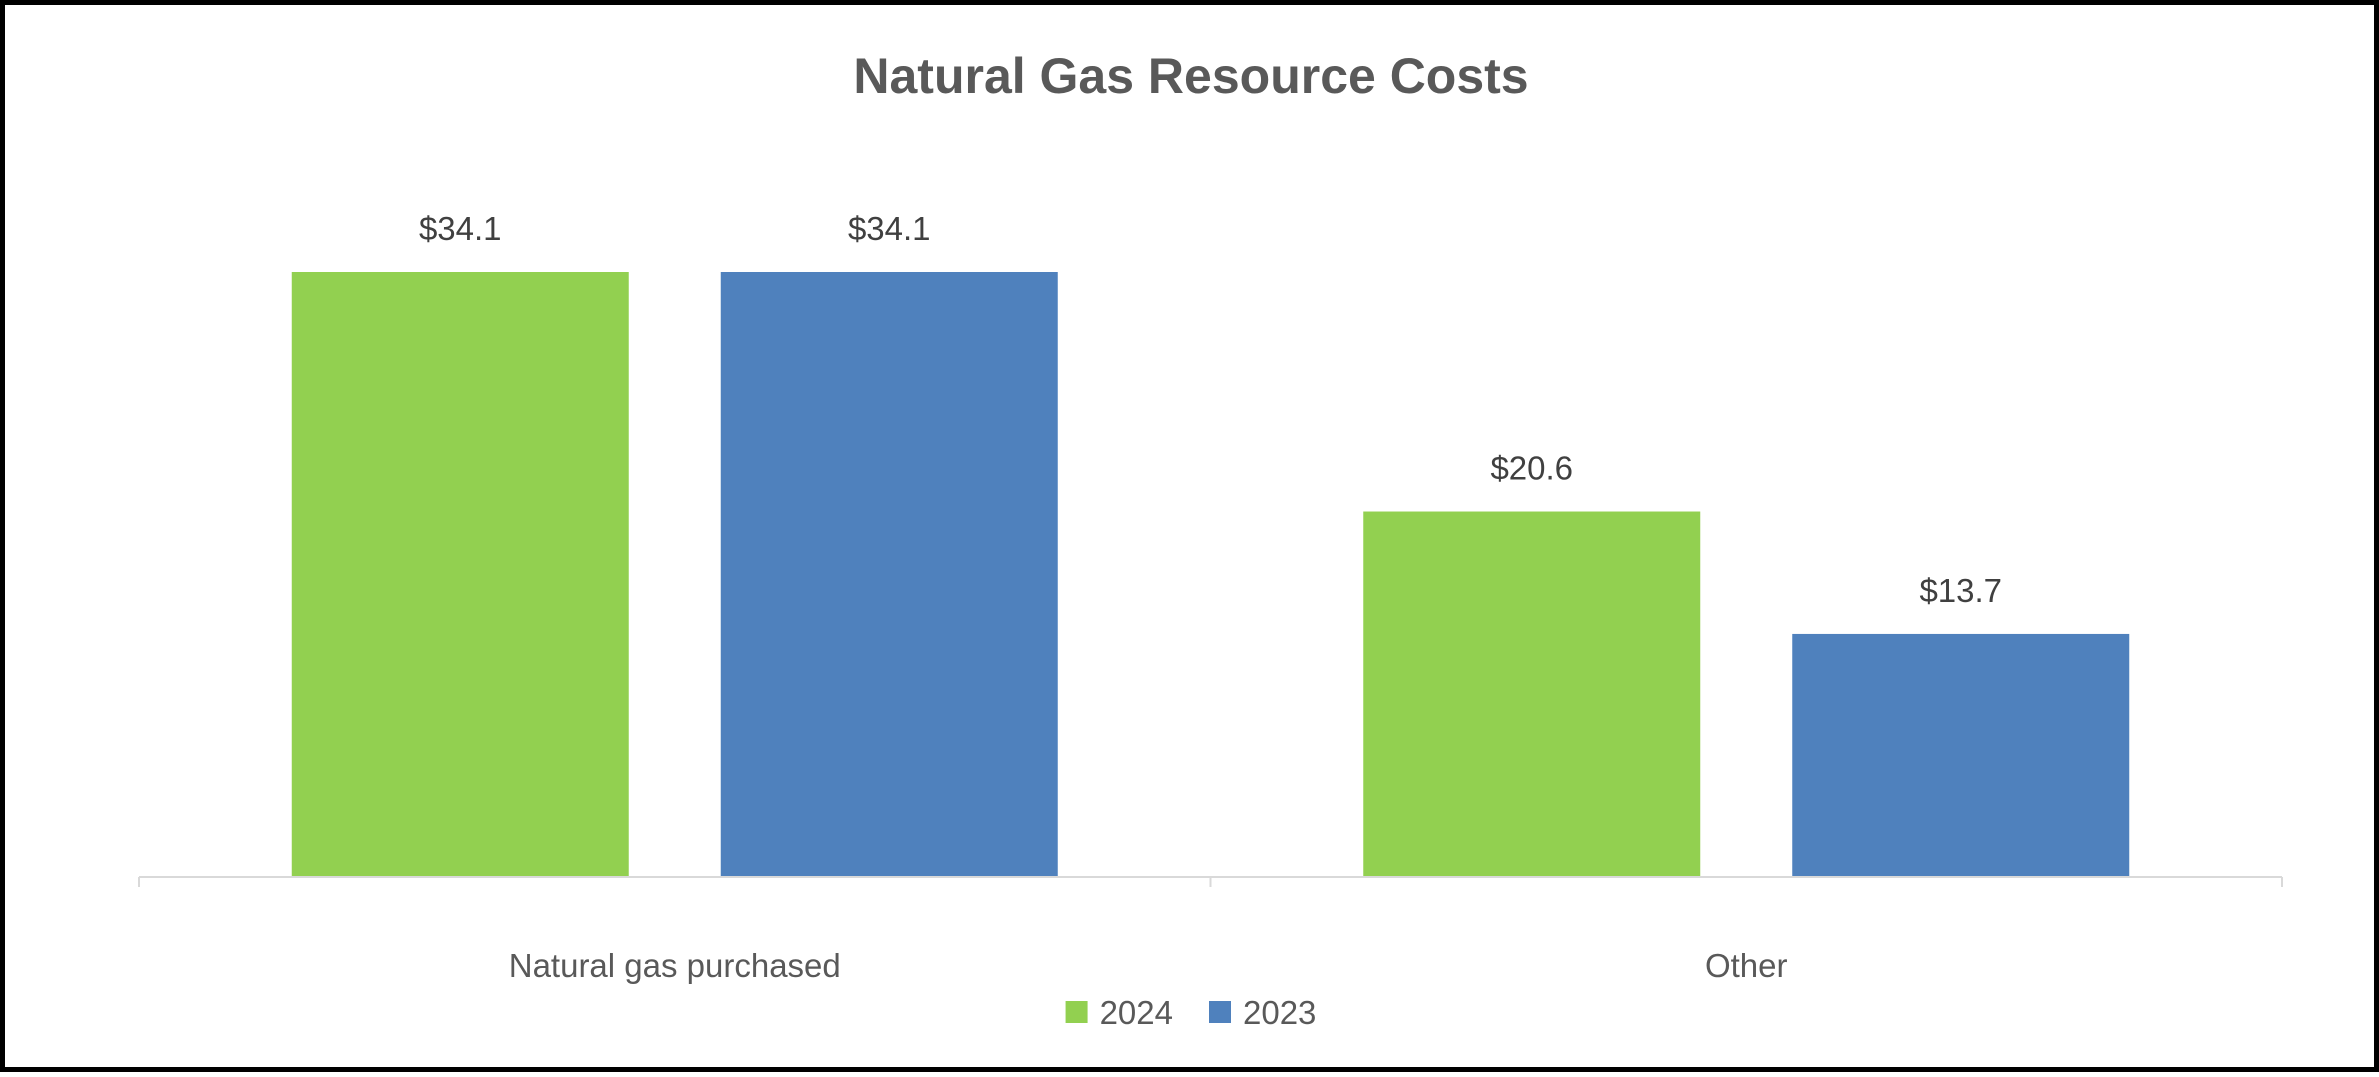 The image size is (2379, 1077). Describe the element at coordinates (1190, 76) in the screenshot. I see `chart-title: Natural Gas Resource Costs` at that location.